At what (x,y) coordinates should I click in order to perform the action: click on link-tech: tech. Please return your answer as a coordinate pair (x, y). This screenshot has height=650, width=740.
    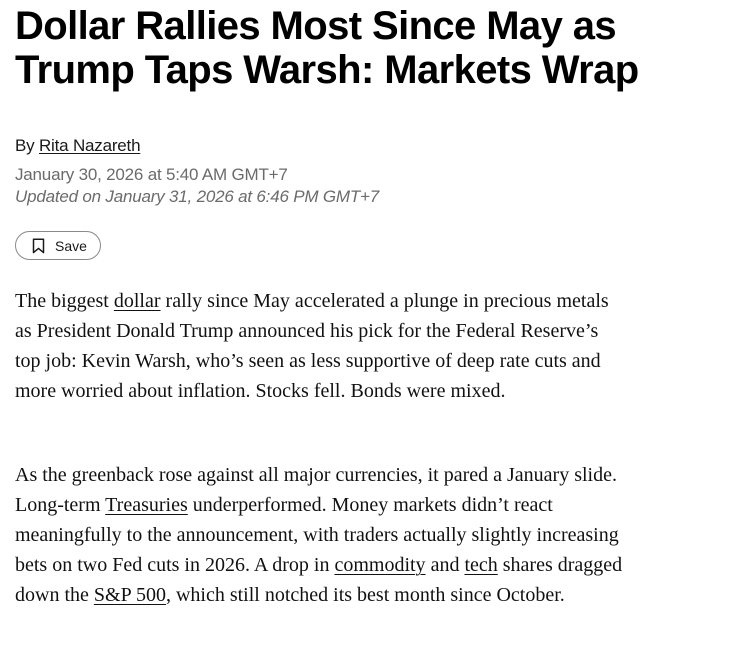
    Looking at the image, I should click on (481, 565).